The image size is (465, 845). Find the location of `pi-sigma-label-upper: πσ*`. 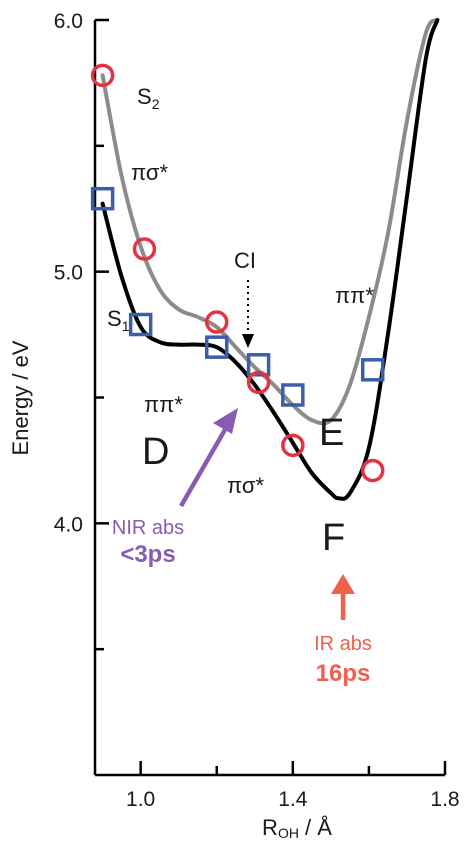

pi-sigma-label-upper: πσ* is located at coordinates (149, 172).